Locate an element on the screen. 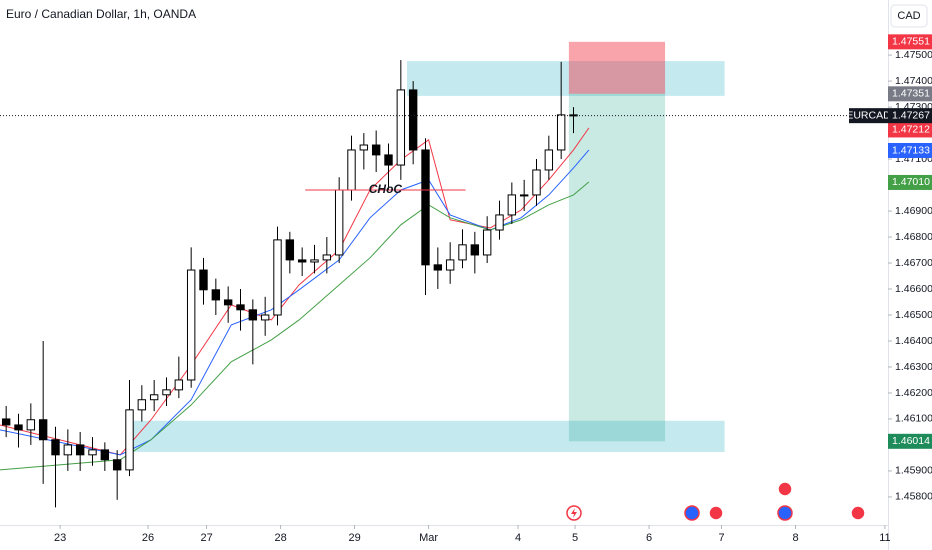 The height and width of the screenshot is (550, 932). y-tick-label: 1.47500 is located at coordinates (913, 55).